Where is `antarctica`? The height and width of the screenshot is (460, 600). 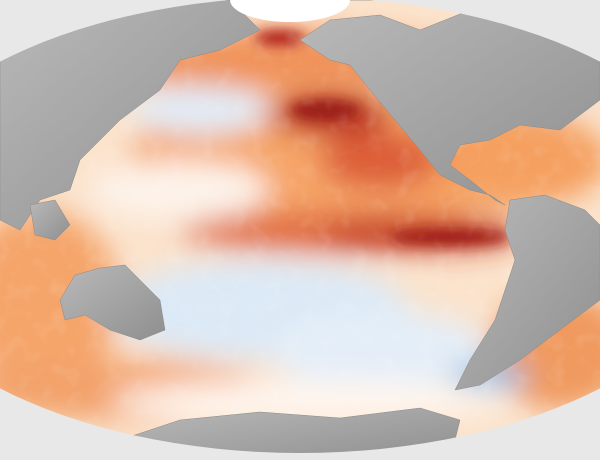
antarctica is located at coordinates (290, 430).